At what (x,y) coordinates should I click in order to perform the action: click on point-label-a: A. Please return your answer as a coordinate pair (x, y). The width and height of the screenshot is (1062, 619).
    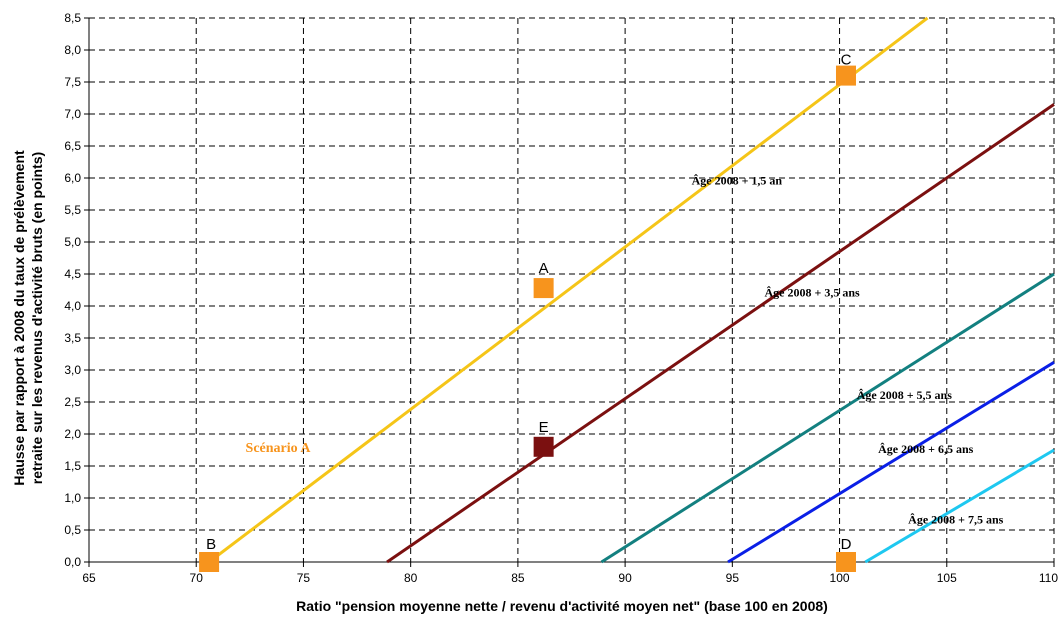
    Looking at the image, I should click on (544, 268).